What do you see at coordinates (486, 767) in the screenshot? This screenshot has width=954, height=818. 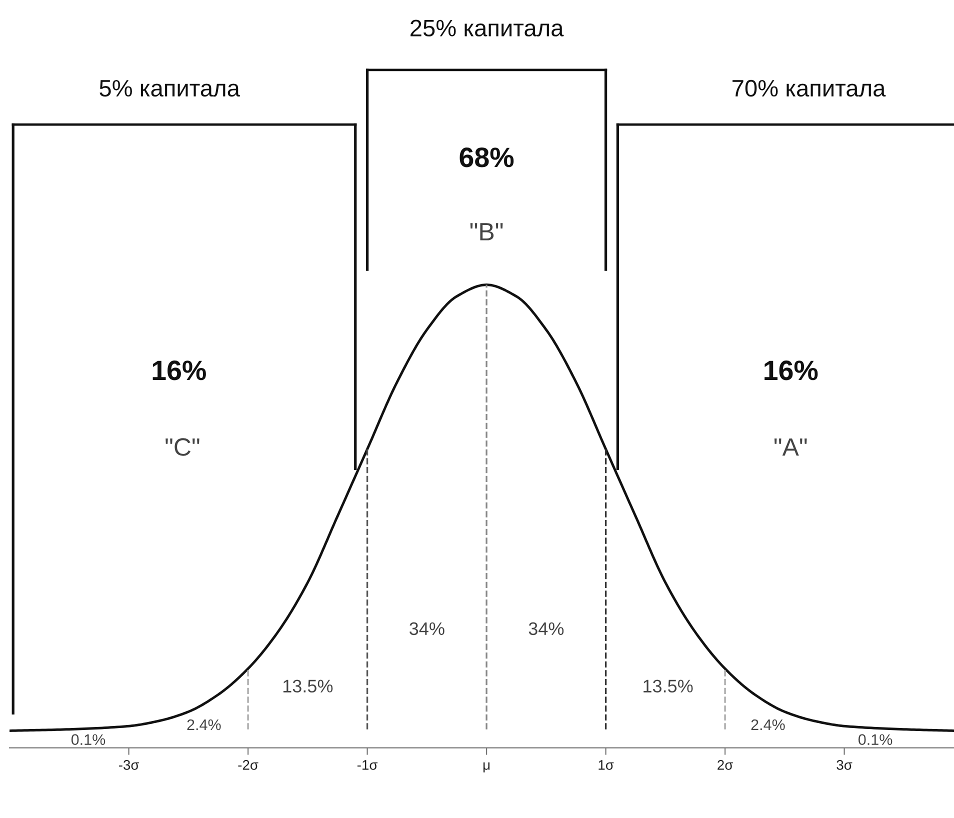 I see `x-tick-label: μ` at bounding box center [486, 767].